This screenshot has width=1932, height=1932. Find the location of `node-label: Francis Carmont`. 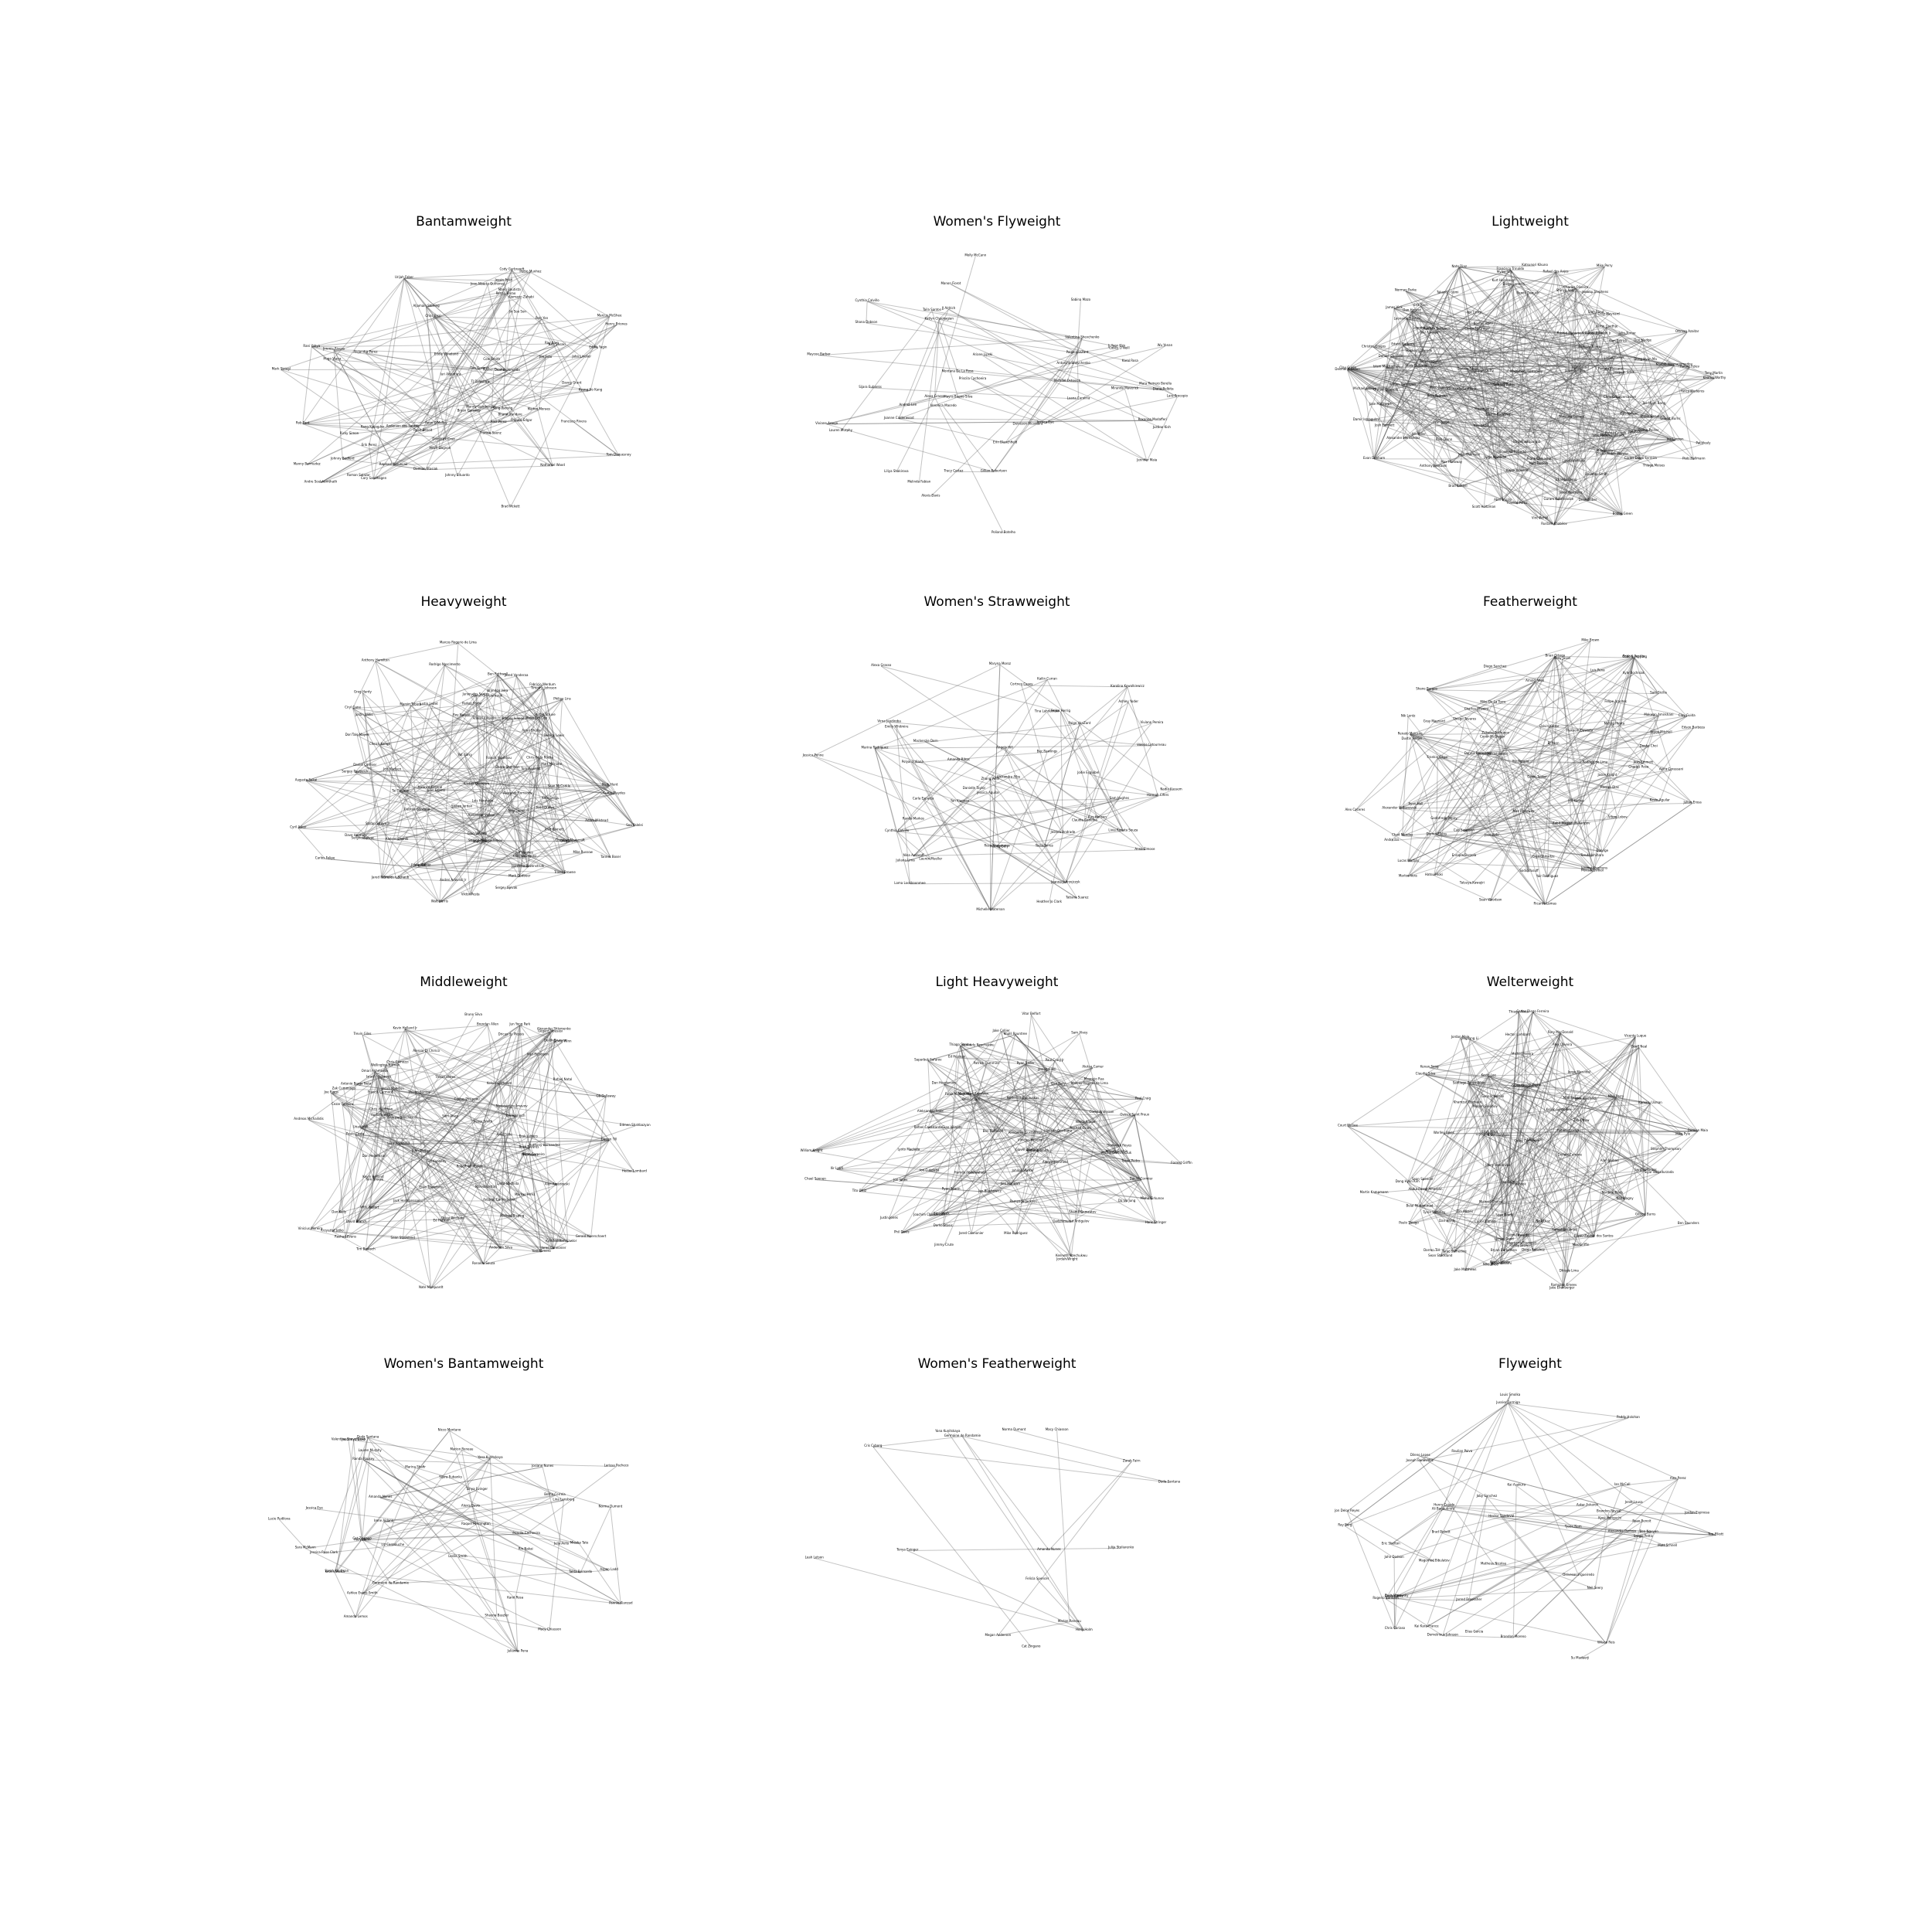

node-label: Francis Carmont is located at coordinates (381, 1092).